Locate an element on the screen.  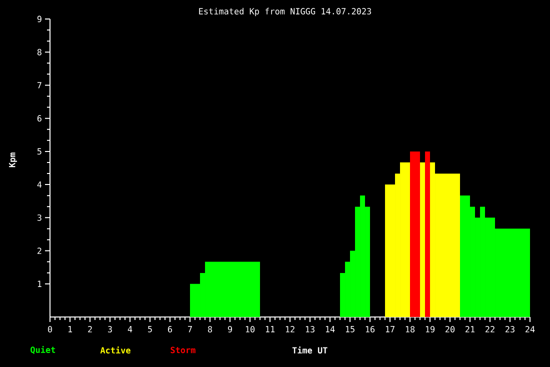
x-tick-label: 10 is located at coordinates (250, 329).